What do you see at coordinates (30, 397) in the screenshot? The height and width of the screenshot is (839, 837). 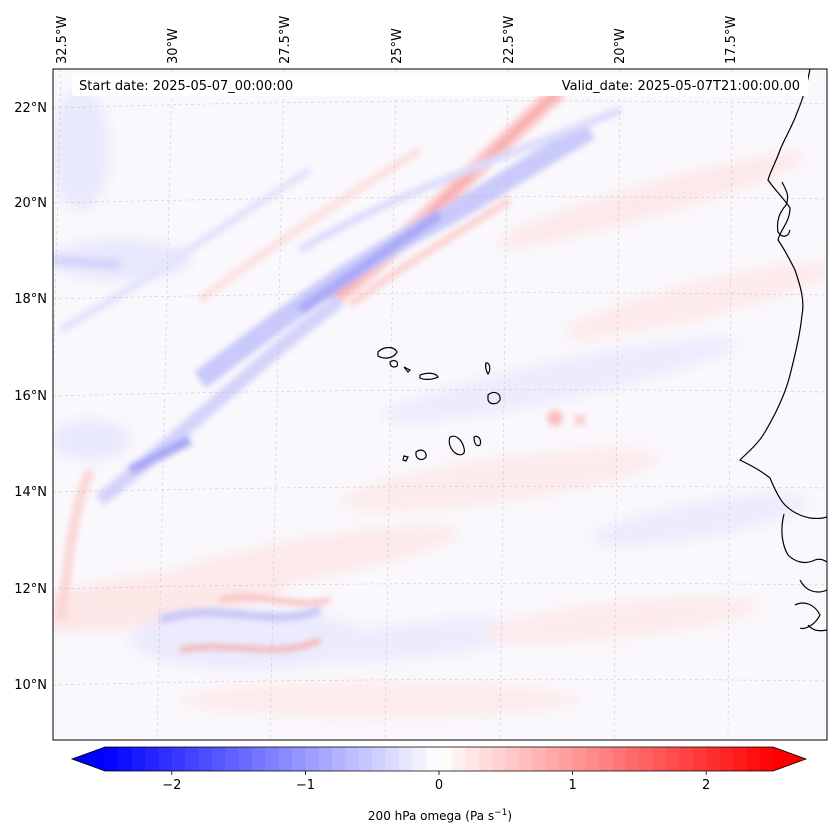 I see `latitude-labels: 22°N 20°N 18°N 16°N 14°N 12°N 10°N` at bounding box center [30, 397].